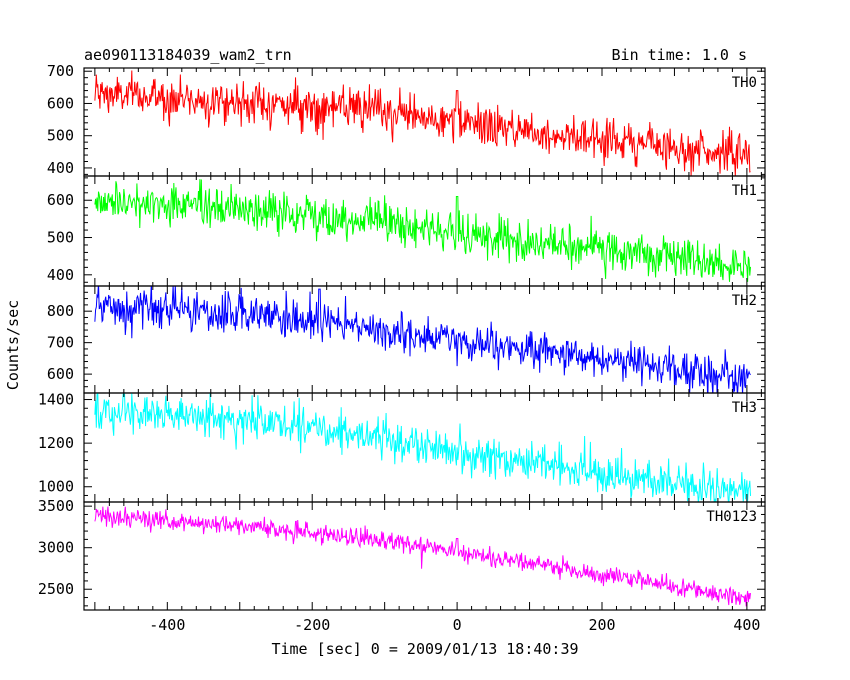 This screenshot has width=850, height=680. I want to click on y-tick-label: 3000, so click(56, 548).